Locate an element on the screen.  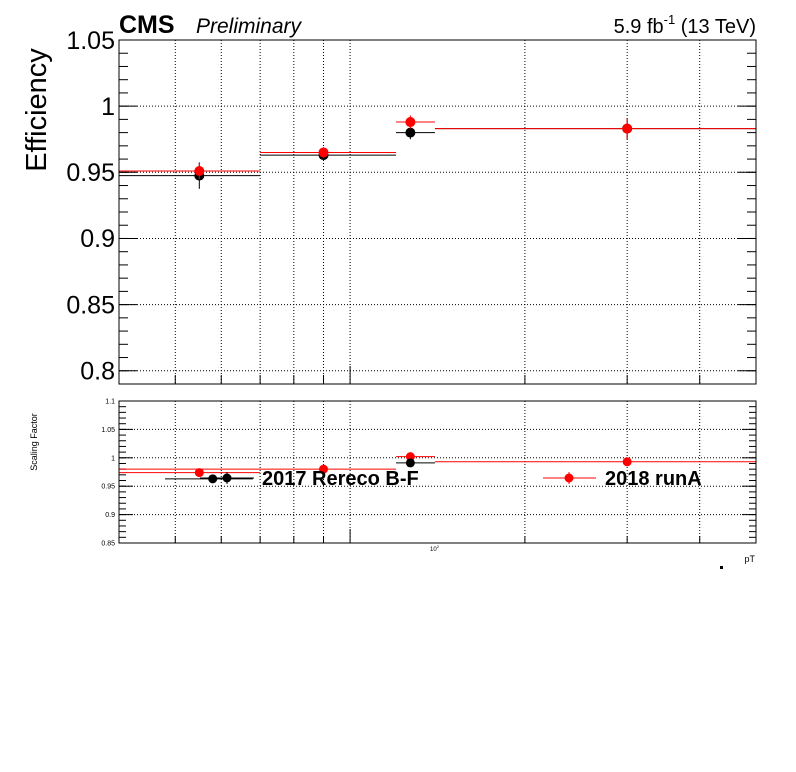
cms-label: CMS is located at coordinates (147, 25).